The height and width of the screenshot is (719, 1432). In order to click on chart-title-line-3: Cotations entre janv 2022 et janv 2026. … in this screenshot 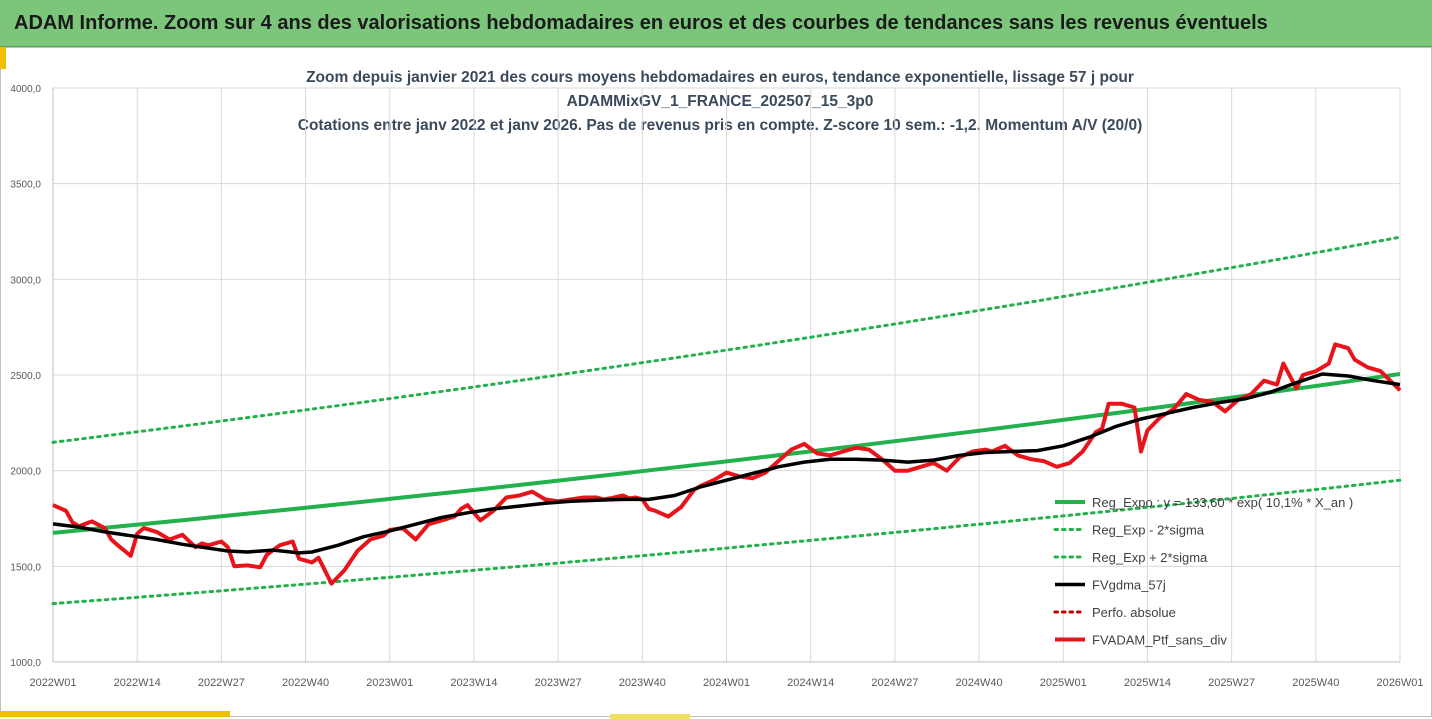, I will do `click(720, 125)`.